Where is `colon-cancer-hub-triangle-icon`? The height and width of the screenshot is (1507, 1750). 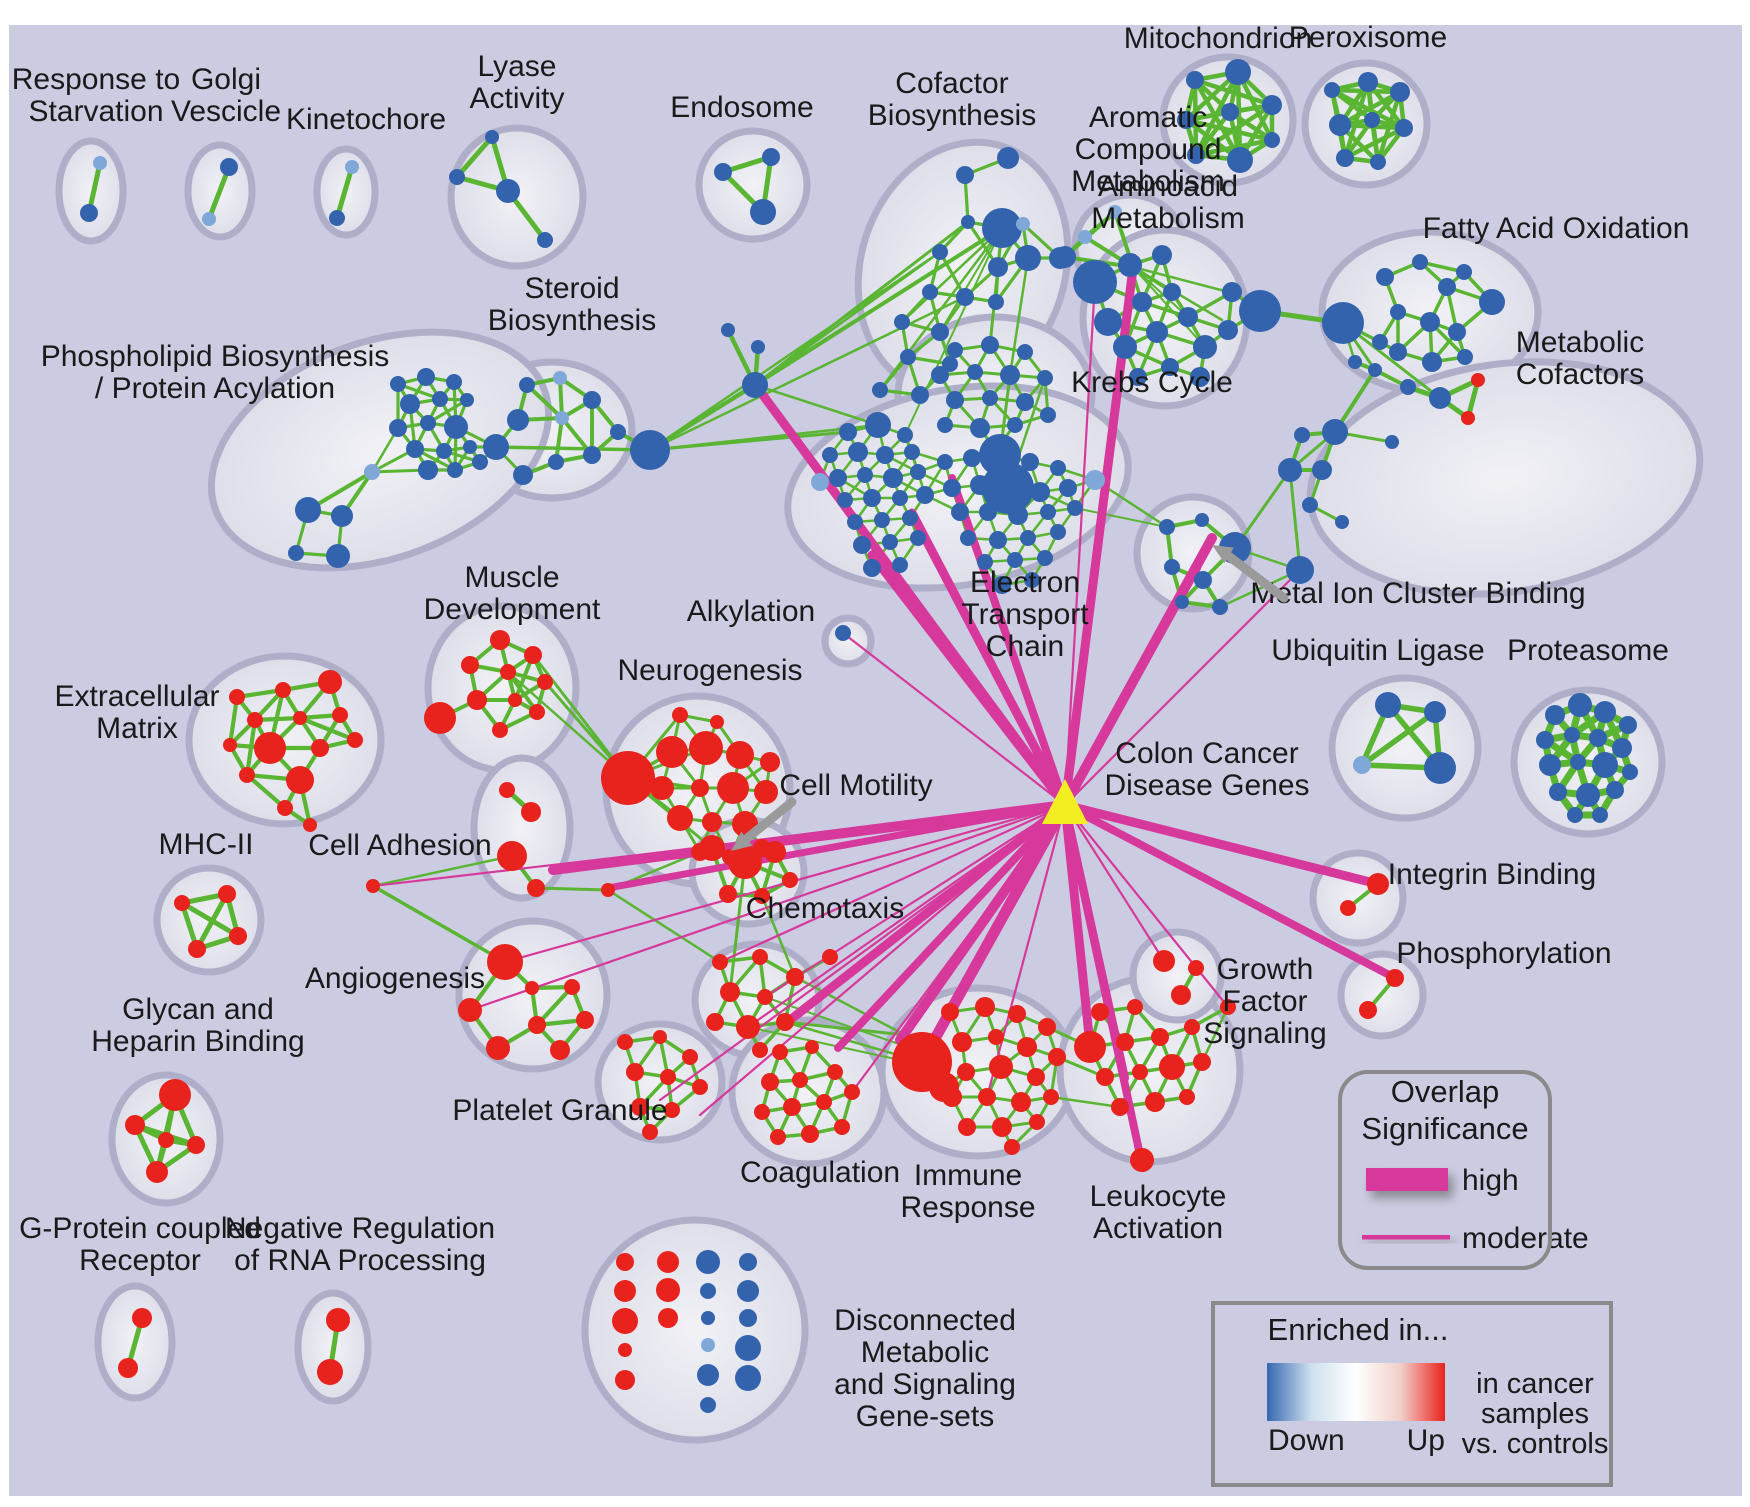
colon-cancer-hub-triangle-icon is located at coordinates (1065, 801).